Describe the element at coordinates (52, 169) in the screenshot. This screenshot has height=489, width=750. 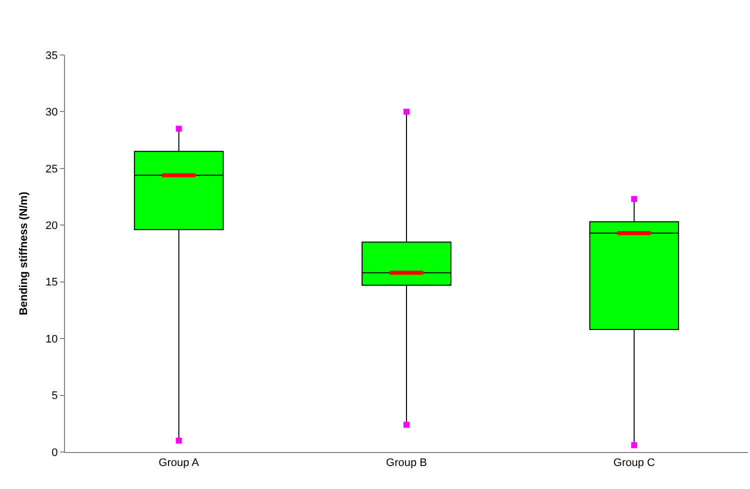
I see `y-tick-label: 25` at that location.